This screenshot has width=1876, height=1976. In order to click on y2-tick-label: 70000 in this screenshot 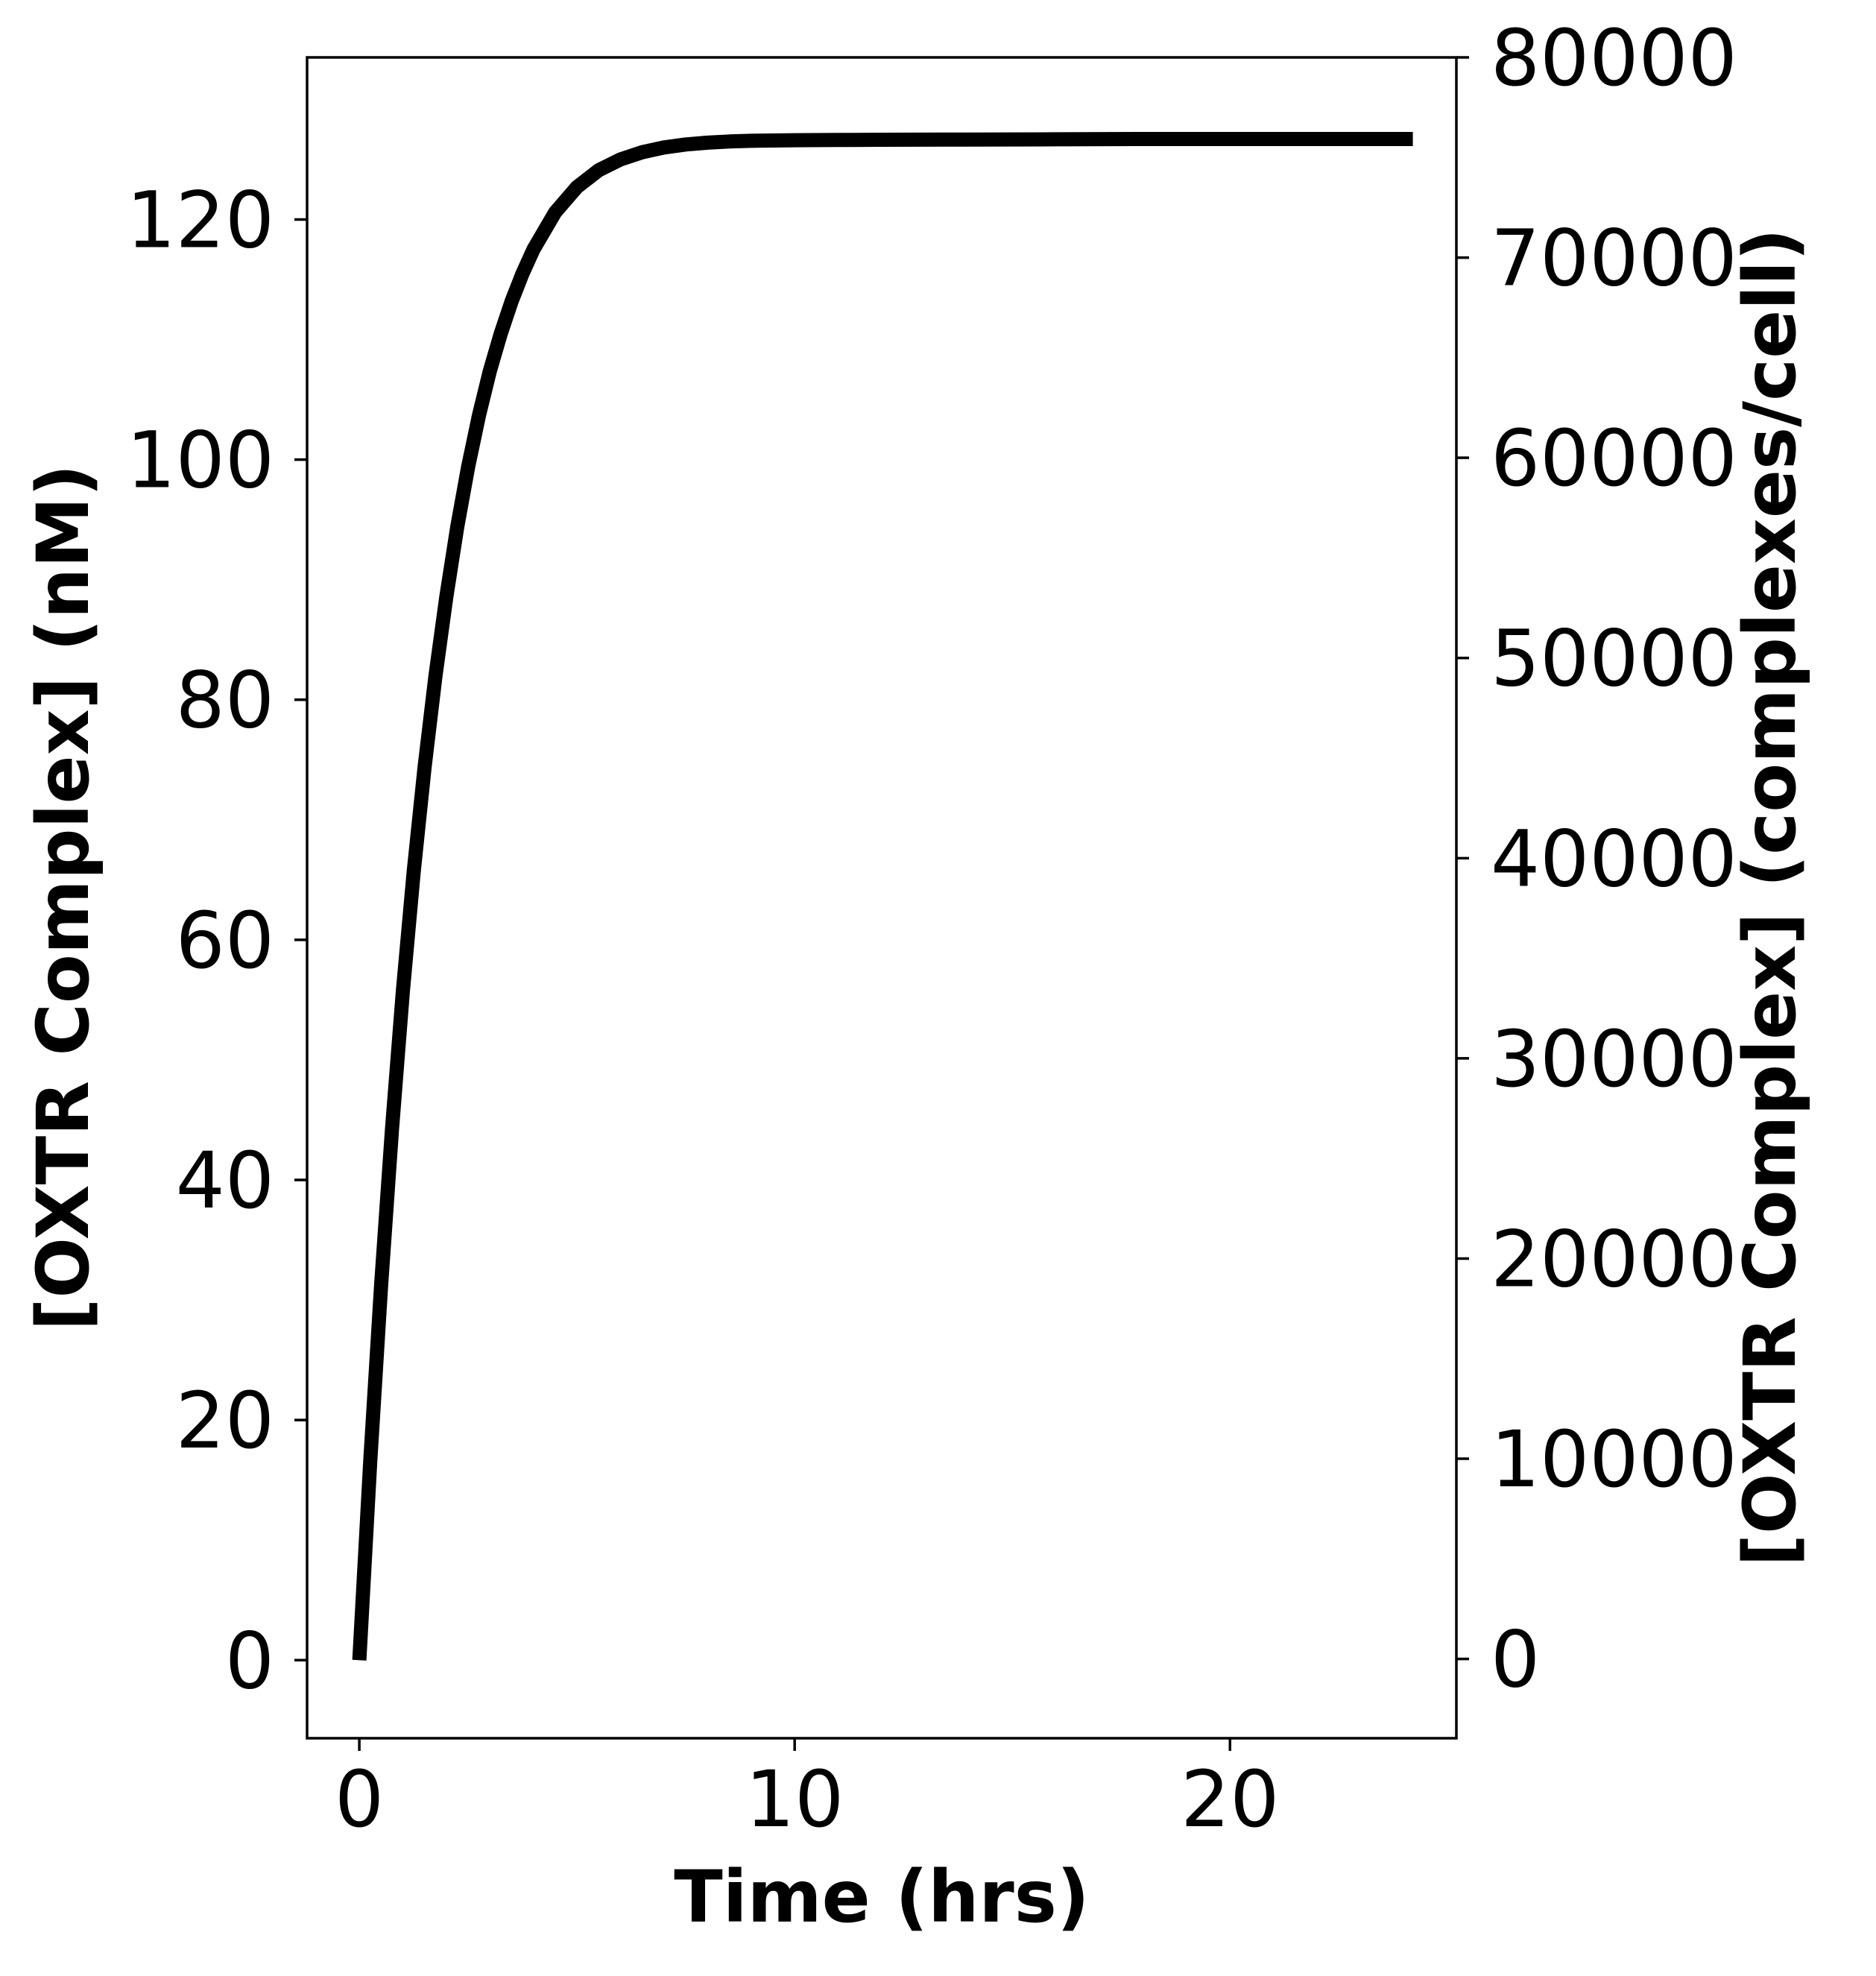, I will do `click(1614, 258)`.